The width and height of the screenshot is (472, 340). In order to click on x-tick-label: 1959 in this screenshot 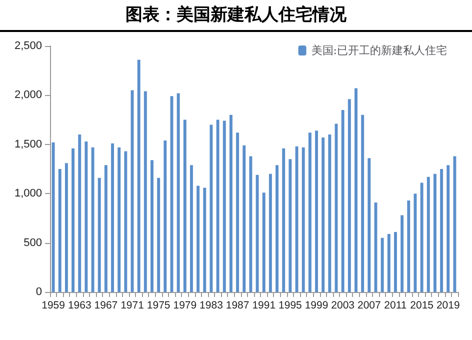, I will do `click(54, 306)`.